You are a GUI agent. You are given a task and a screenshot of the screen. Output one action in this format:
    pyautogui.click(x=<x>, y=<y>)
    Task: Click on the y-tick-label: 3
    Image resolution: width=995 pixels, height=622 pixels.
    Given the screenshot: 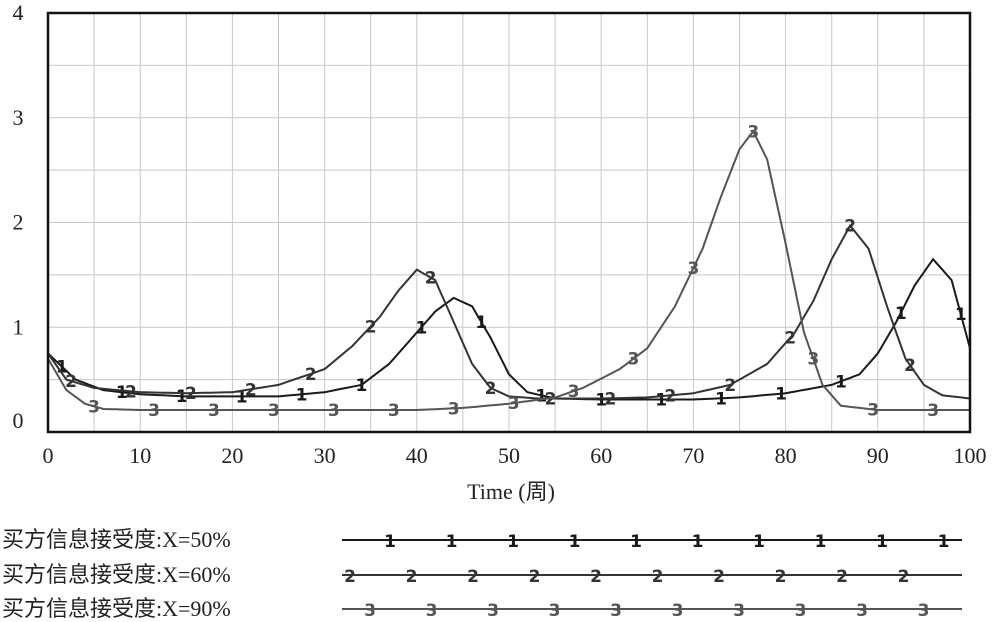 What is the action you would take?
    pyautogui.click(x=18, y=117)
    